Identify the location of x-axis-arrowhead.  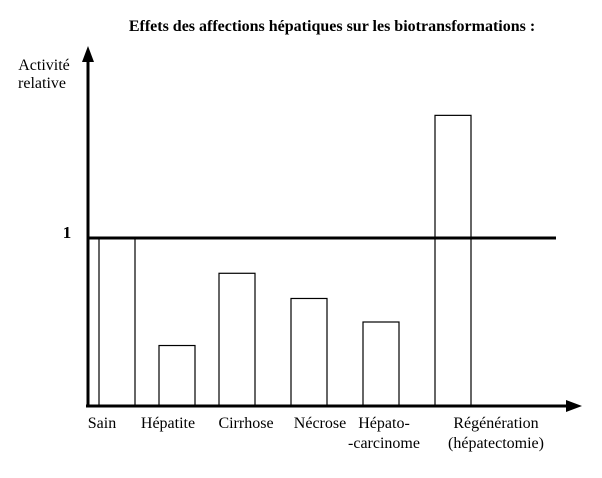
(574, 406).